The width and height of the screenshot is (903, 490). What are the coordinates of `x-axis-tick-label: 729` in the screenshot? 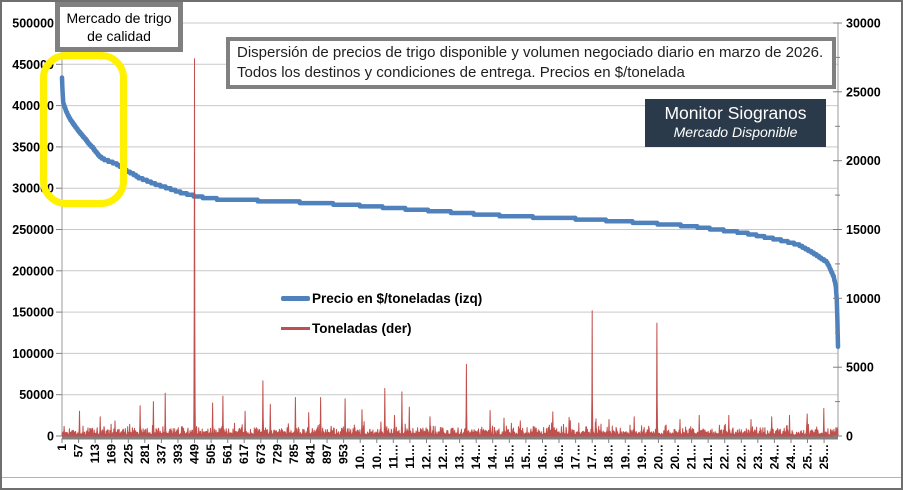 It's located at (277, 454).